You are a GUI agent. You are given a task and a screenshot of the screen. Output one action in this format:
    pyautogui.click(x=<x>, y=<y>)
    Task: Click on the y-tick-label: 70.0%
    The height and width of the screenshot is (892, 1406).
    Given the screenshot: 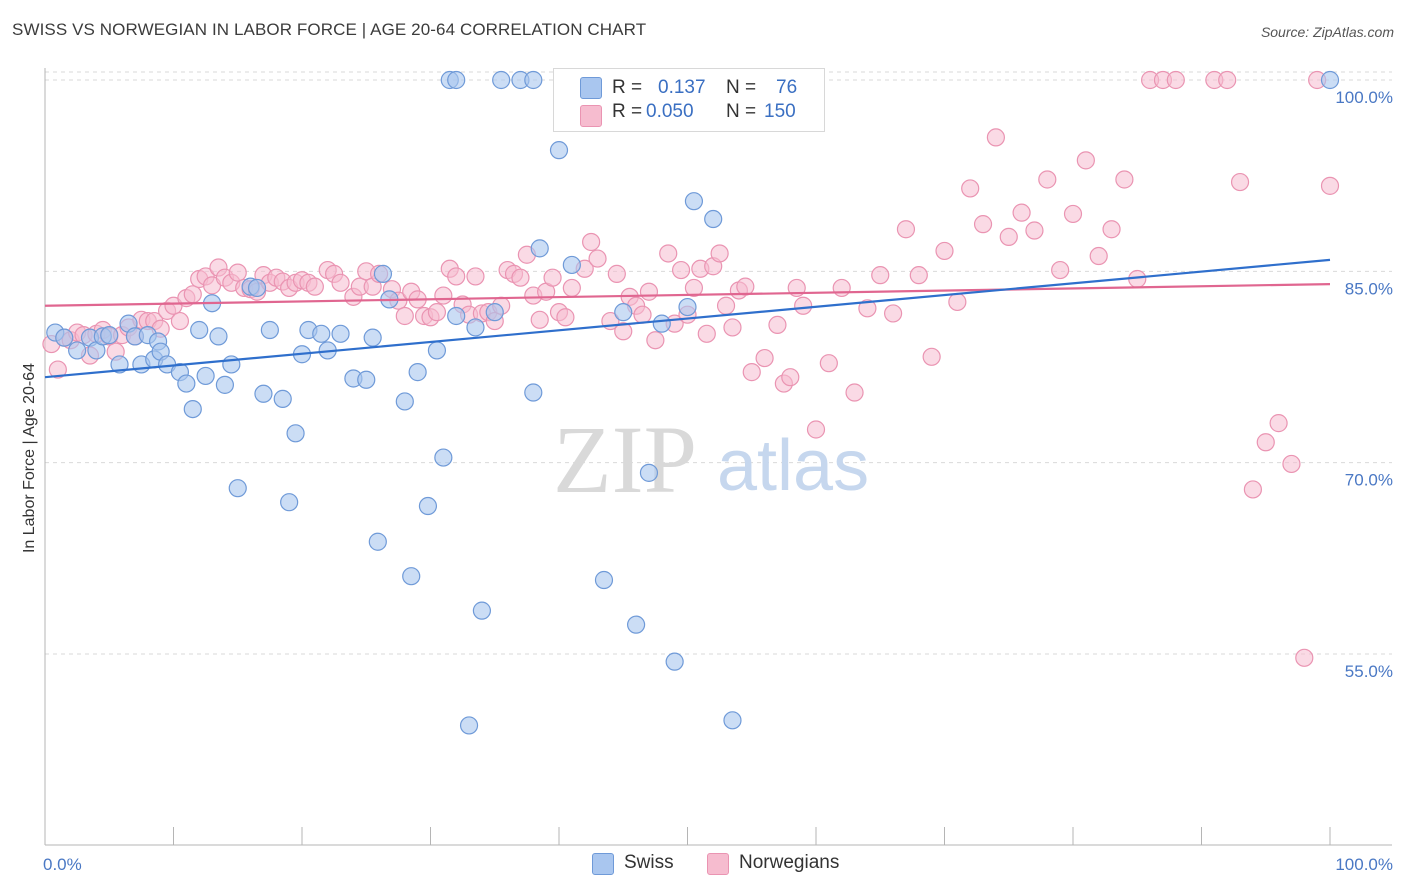 What is the action you would take?
    pyautogui.click(x=1369, y=480)
    